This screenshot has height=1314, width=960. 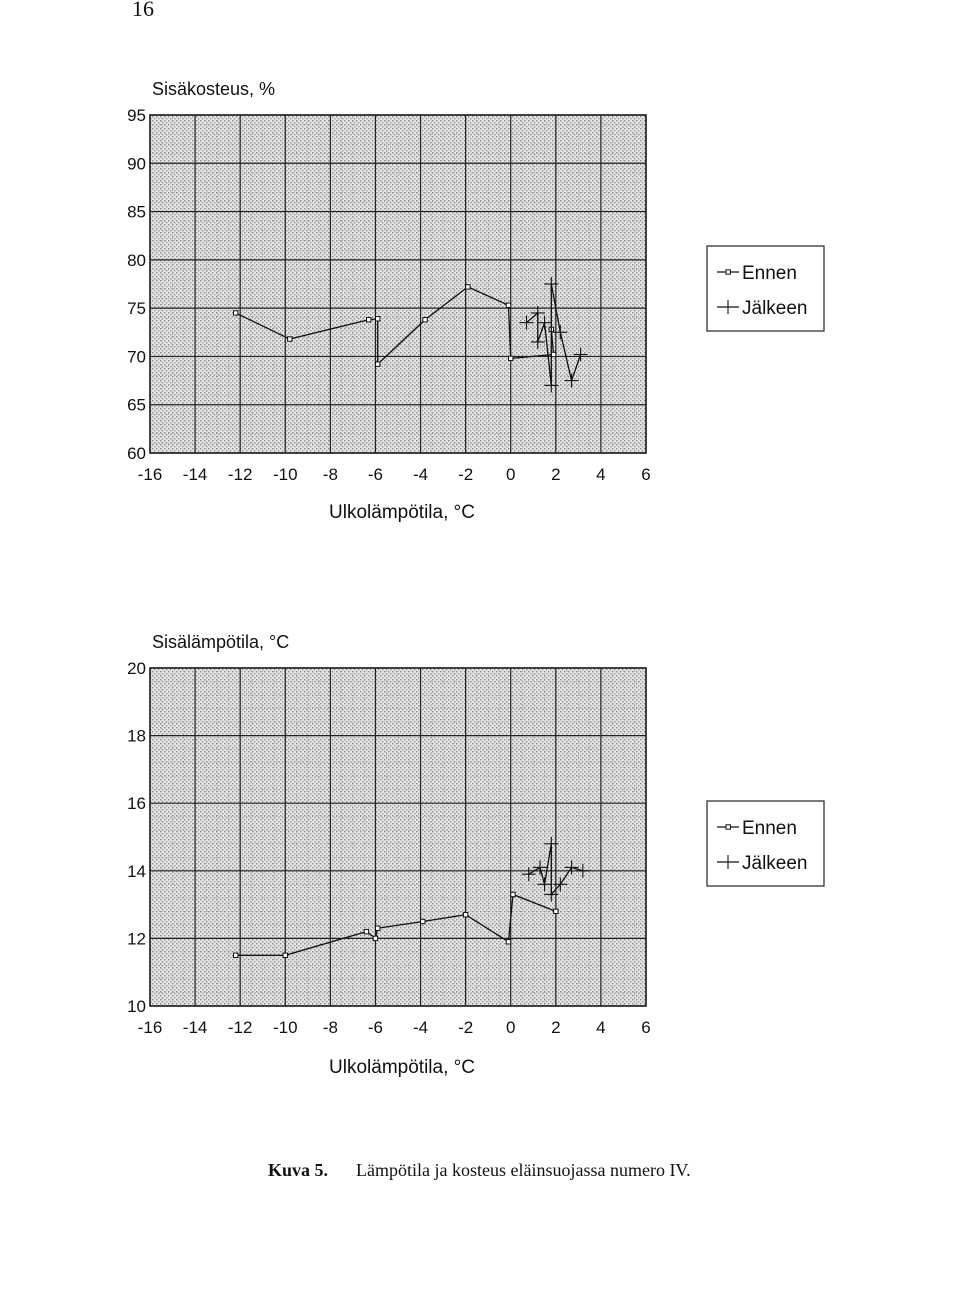 I want to click on y-tick-label: 20, so click(x=136, y=668).